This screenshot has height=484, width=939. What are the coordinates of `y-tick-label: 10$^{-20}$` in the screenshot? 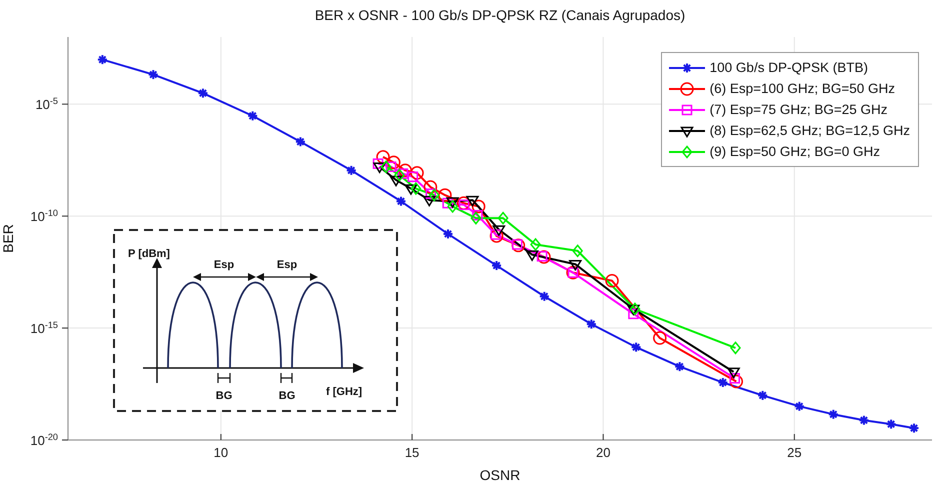 It's located at (44, 440).